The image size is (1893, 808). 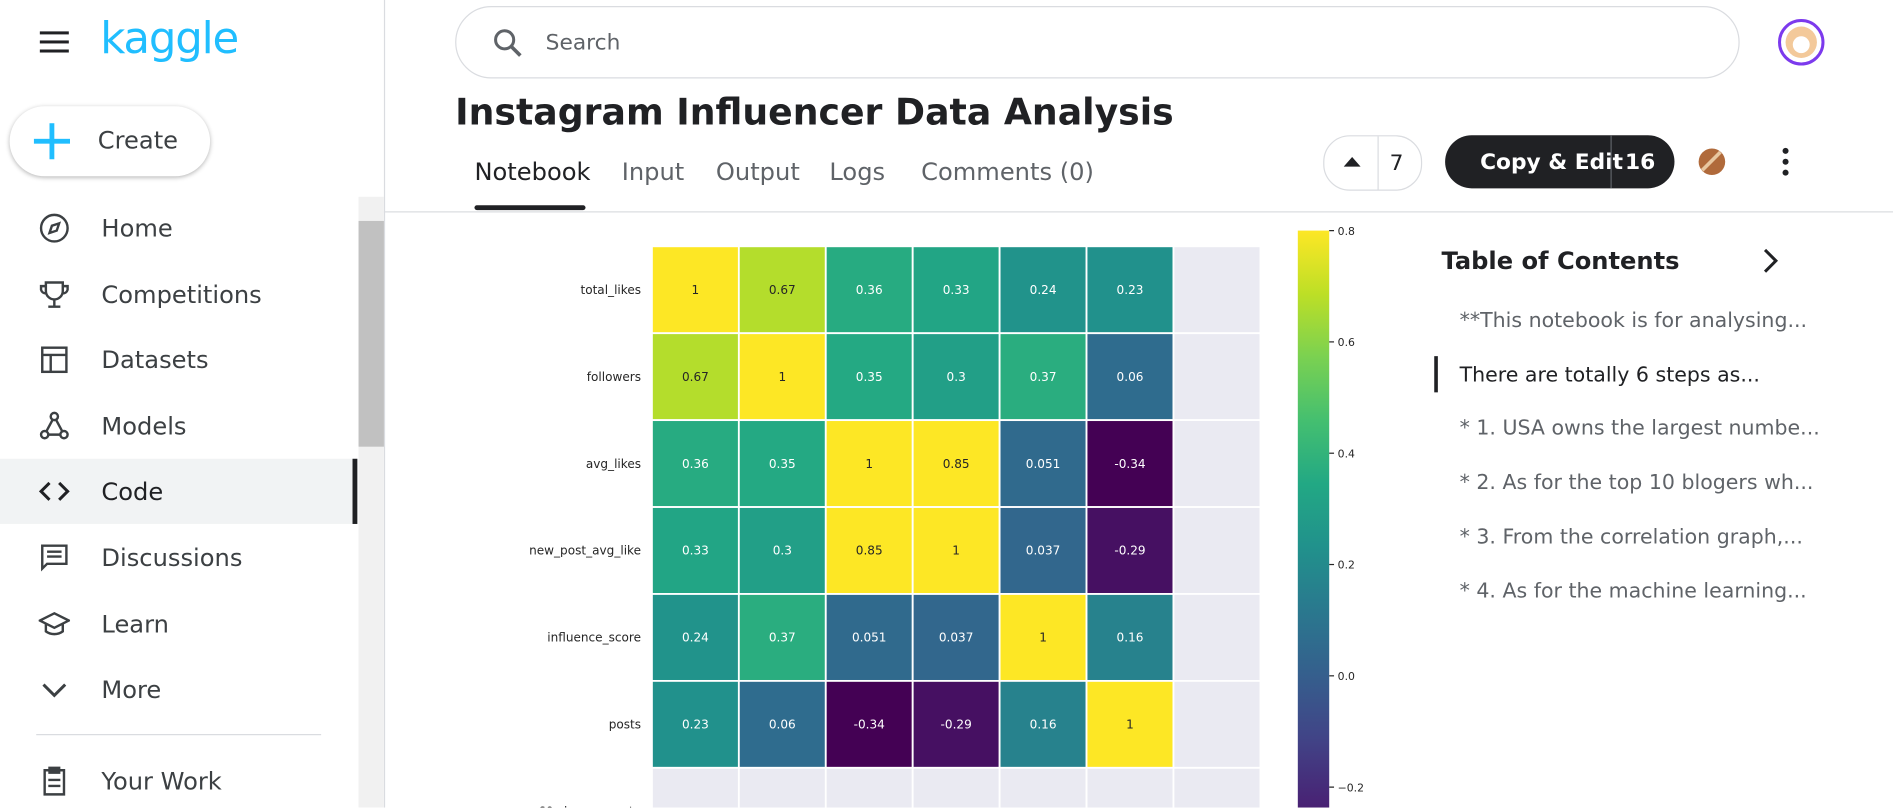 I want to click on nav-item: Discussions, so click(x=178, y=557).